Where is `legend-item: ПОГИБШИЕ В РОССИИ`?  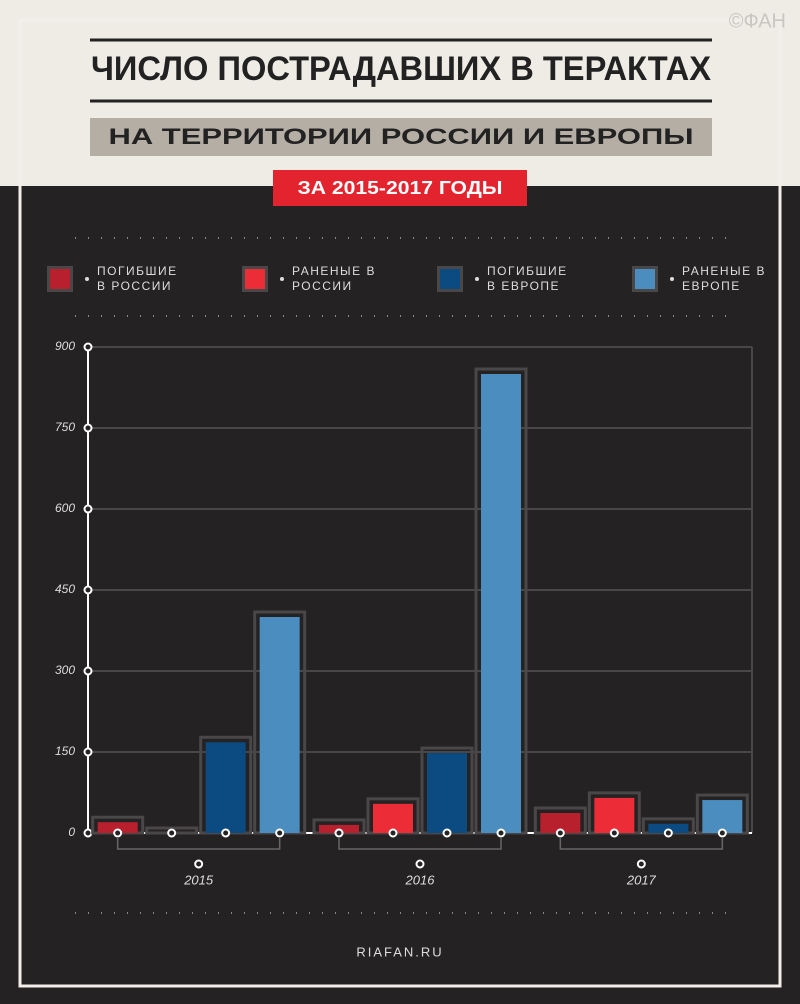 legend-item: ПОГИБШИЕ В РОССИИ is located at coordinates (122, 279).